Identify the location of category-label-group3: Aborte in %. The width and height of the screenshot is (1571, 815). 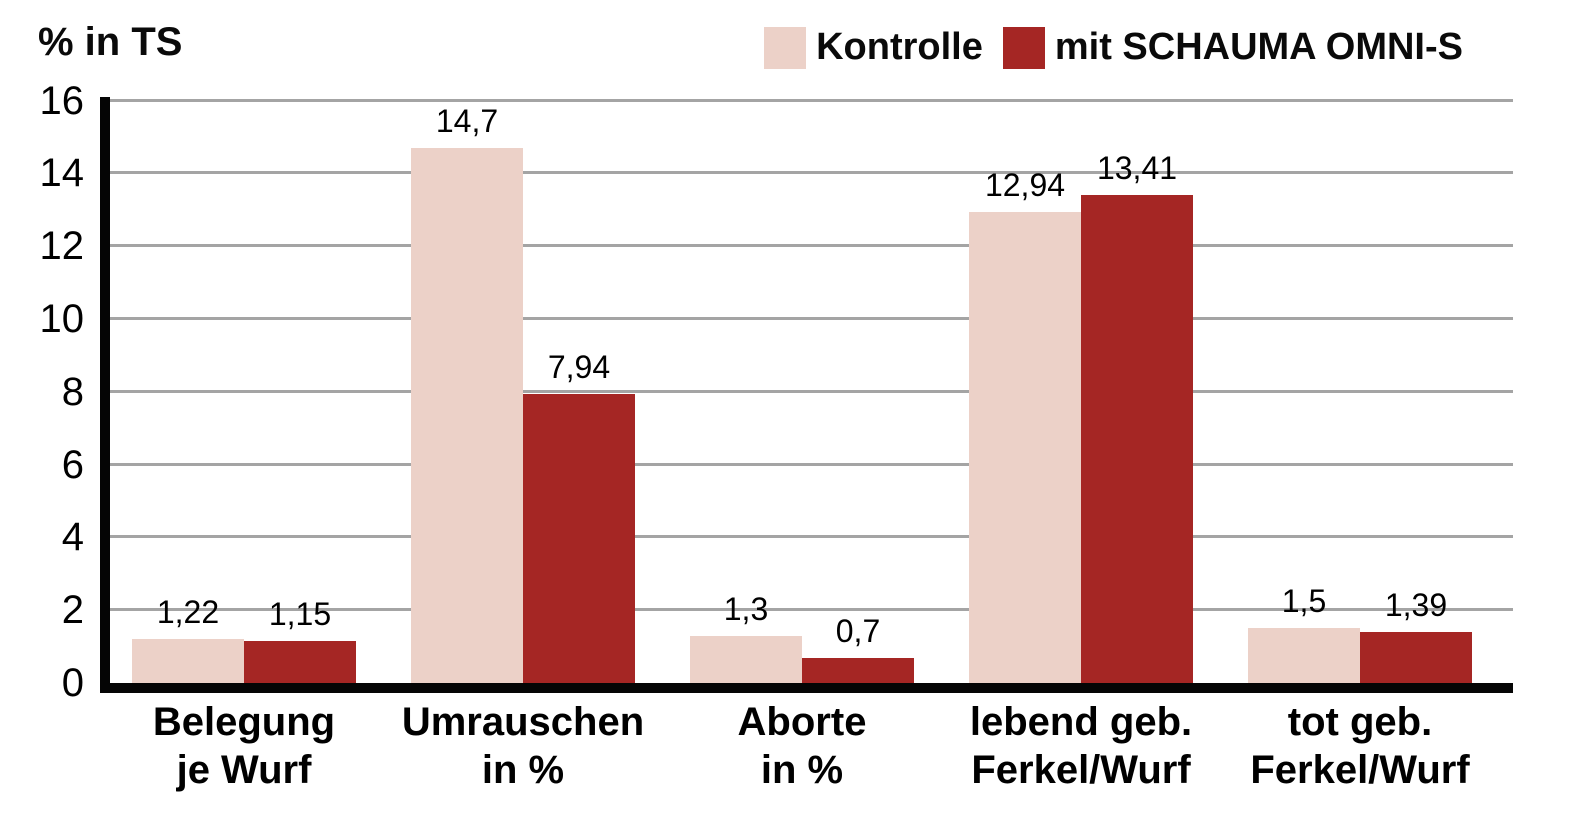
(802, 746).